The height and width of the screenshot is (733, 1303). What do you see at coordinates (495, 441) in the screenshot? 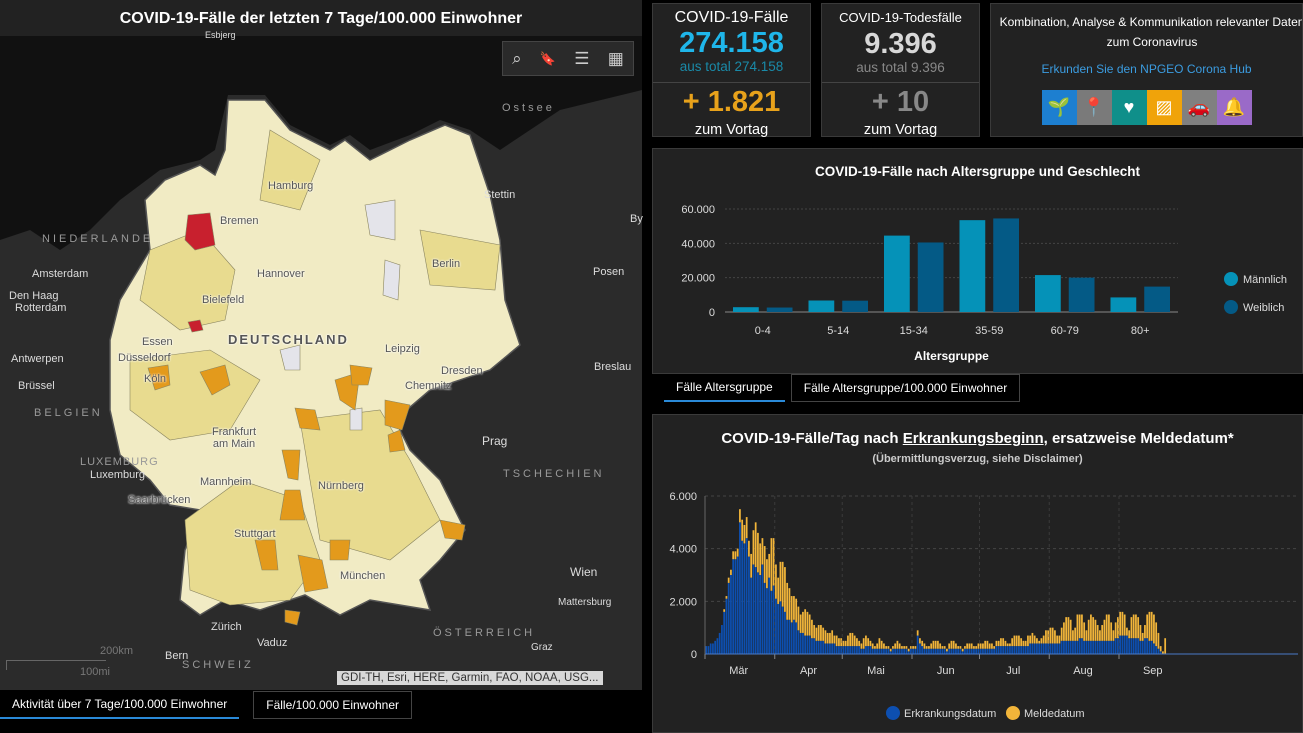
I see `map-label: Prag` at bounding box center [495, 441].